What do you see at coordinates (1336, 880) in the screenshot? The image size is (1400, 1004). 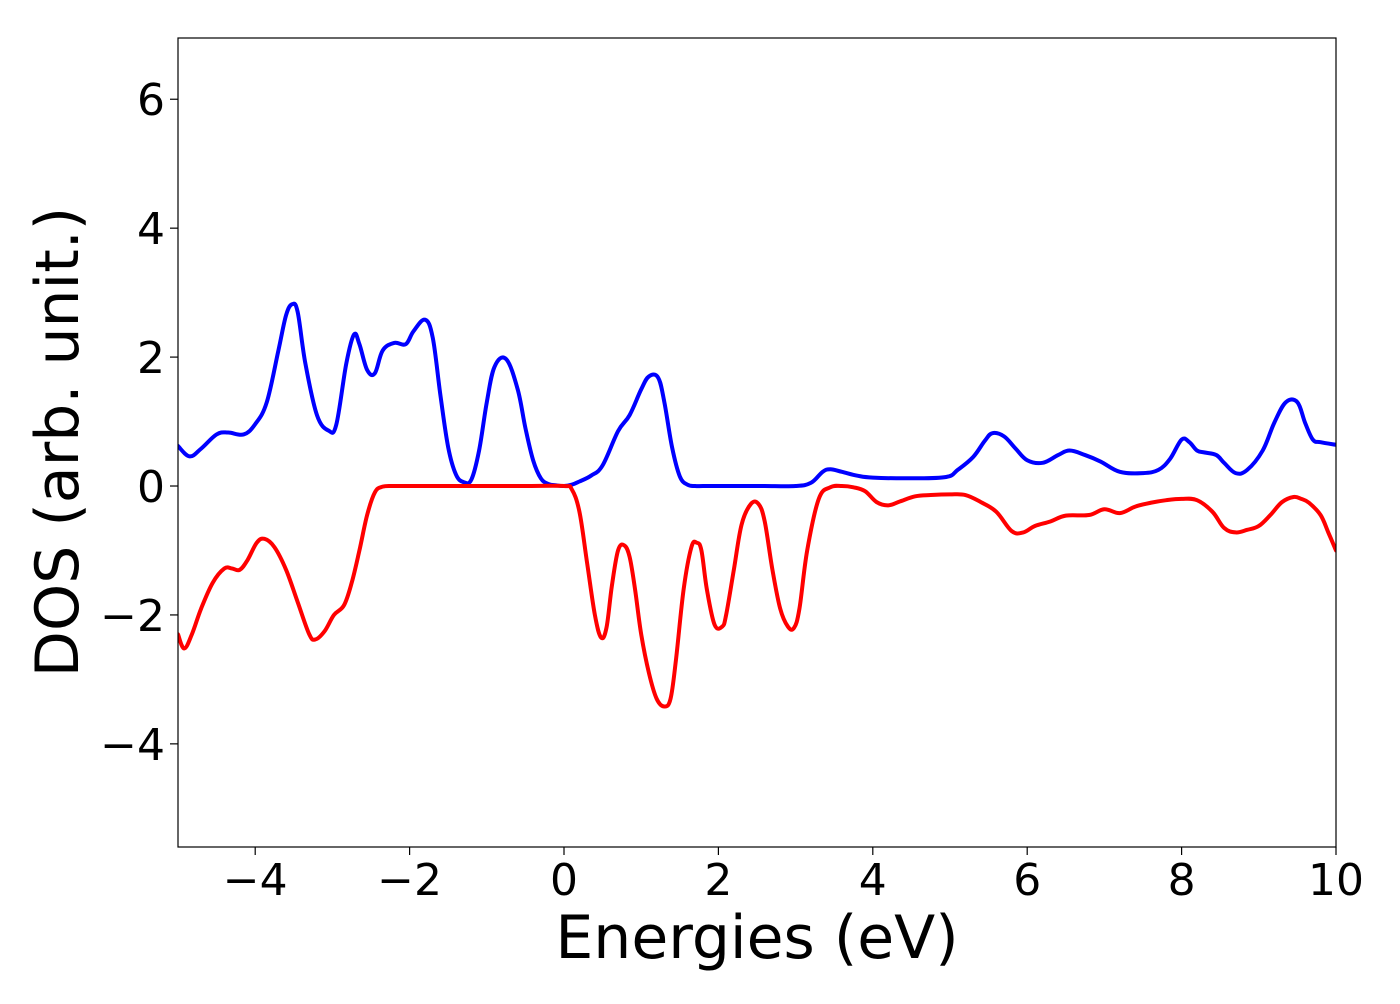 I see `x-tick-label: 10` at bounding box center [1336, 880].